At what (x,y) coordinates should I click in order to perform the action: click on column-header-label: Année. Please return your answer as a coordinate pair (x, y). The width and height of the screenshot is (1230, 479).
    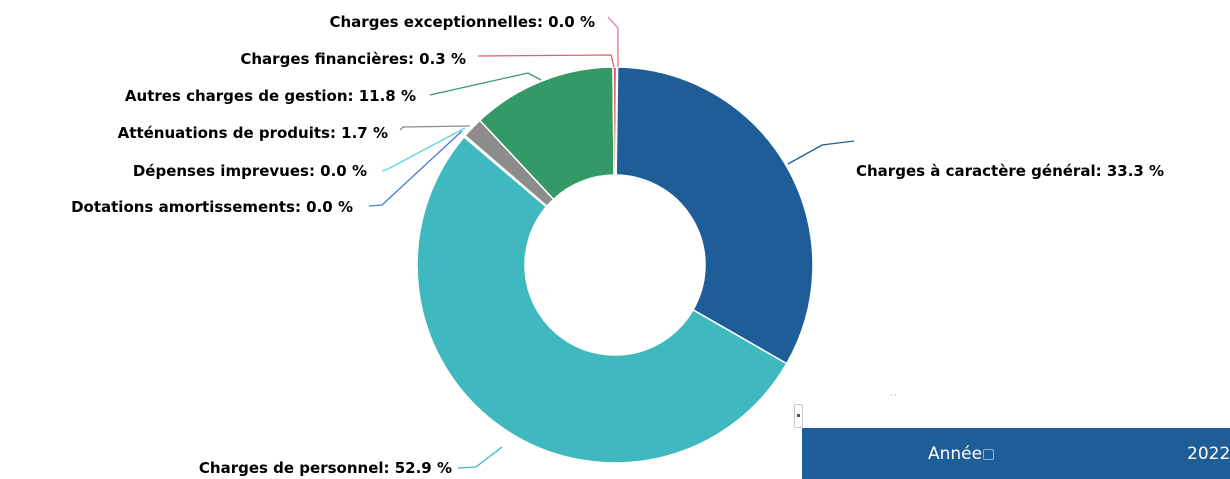
    Looking at the image, I should click on (955, 454).